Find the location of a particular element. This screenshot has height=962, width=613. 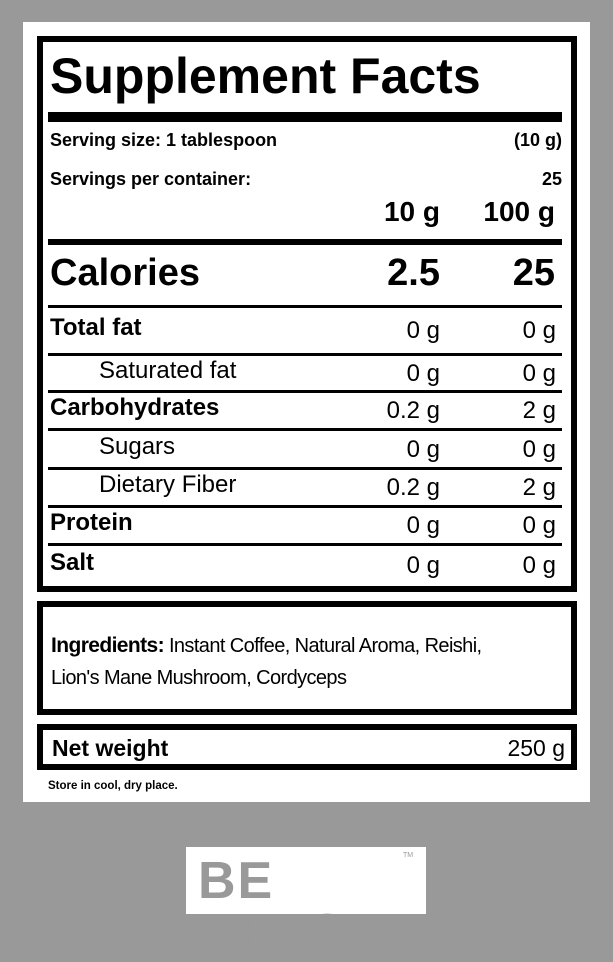

serving-size-grams: (10 g) is located at coordinates (537, 140).